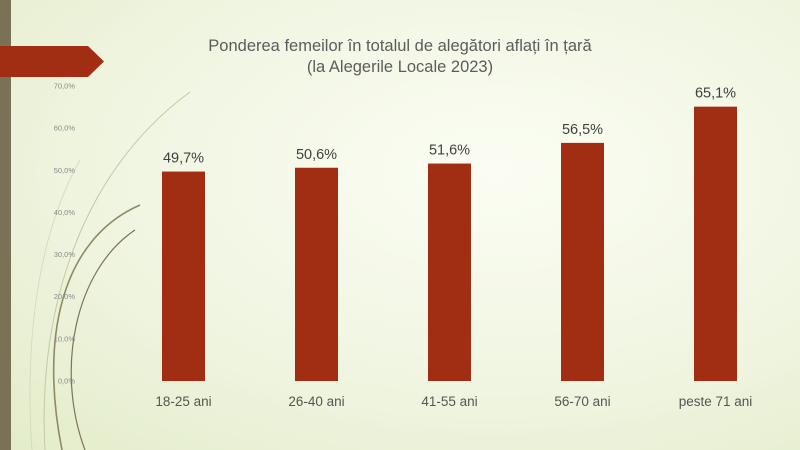 The image size is (800, 450). I want to click on y-tick-label: 0,0%, so click(66, 381).